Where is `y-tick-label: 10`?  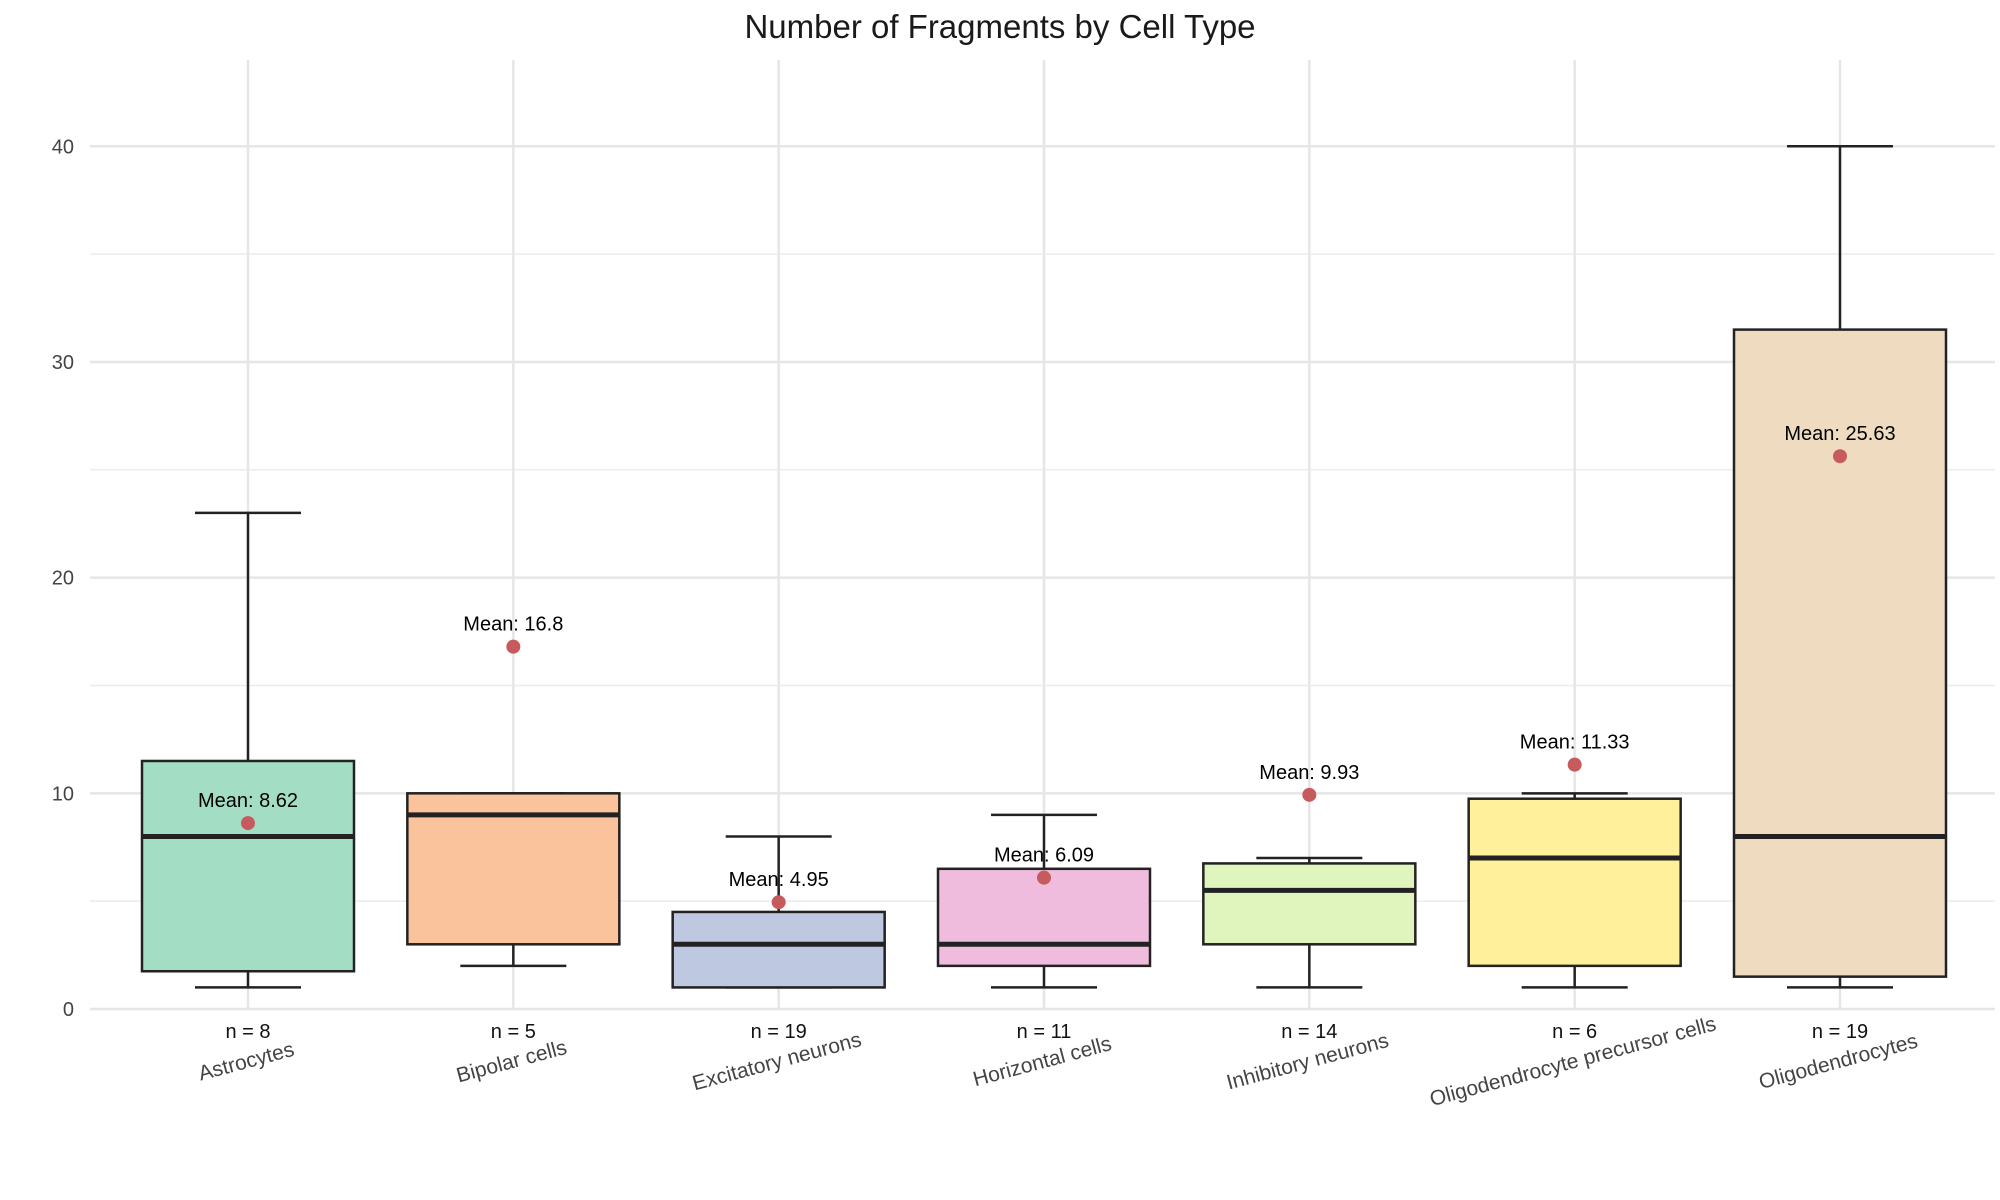
y-tick-label: 10 is located at coordinates (63, 794).